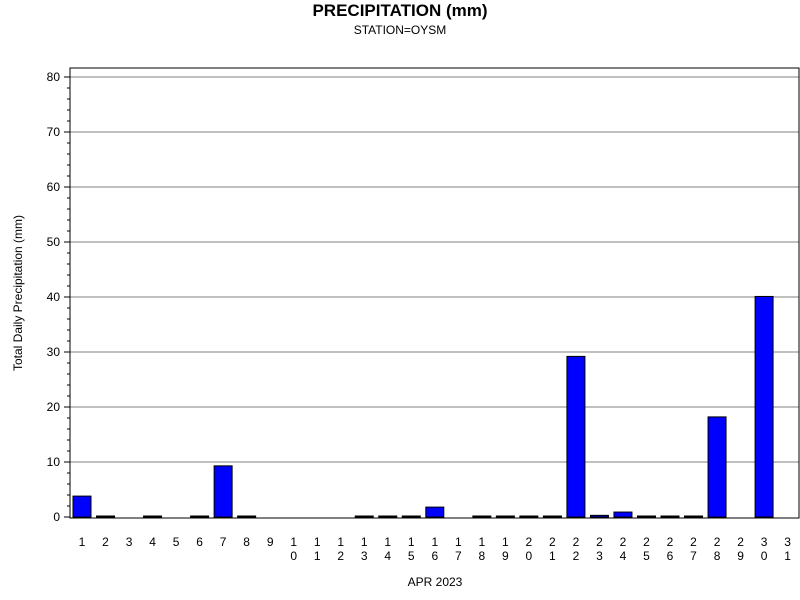  I want to click on x-tick-label: 7, so click(223, 542).